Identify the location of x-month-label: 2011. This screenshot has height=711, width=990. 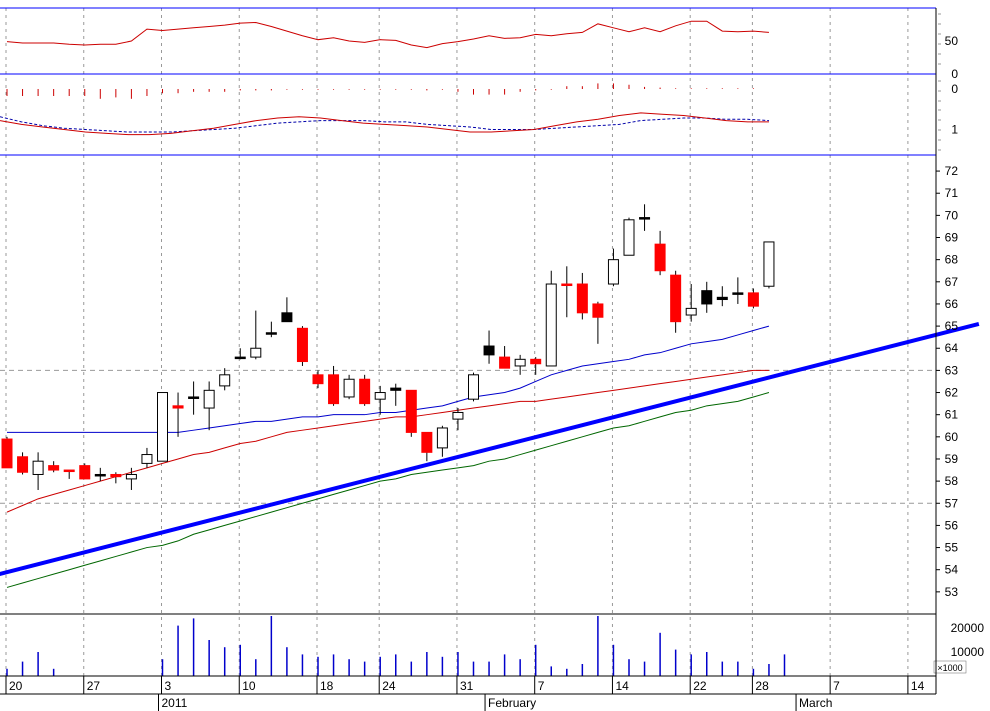
(175, 703).